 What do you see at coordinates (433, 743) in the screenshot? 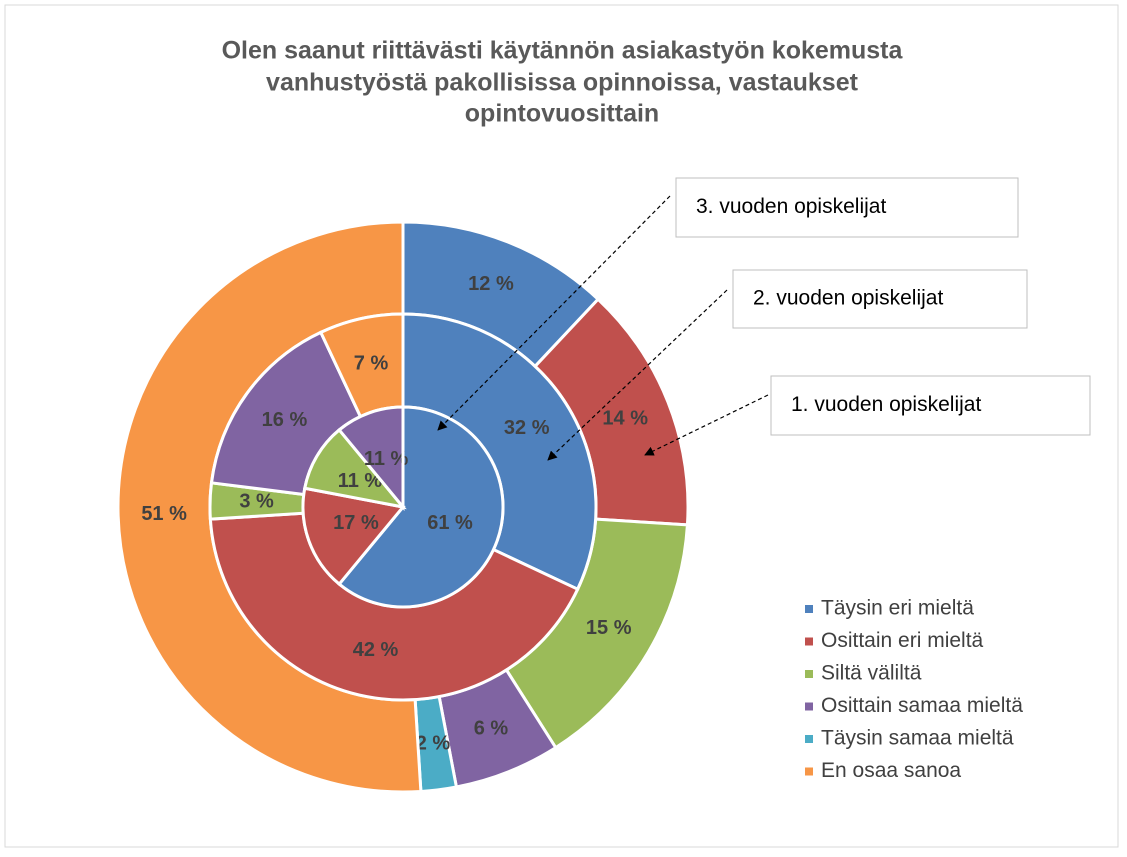
I see `data-label: 2 %` at bounding box center [433, 743].